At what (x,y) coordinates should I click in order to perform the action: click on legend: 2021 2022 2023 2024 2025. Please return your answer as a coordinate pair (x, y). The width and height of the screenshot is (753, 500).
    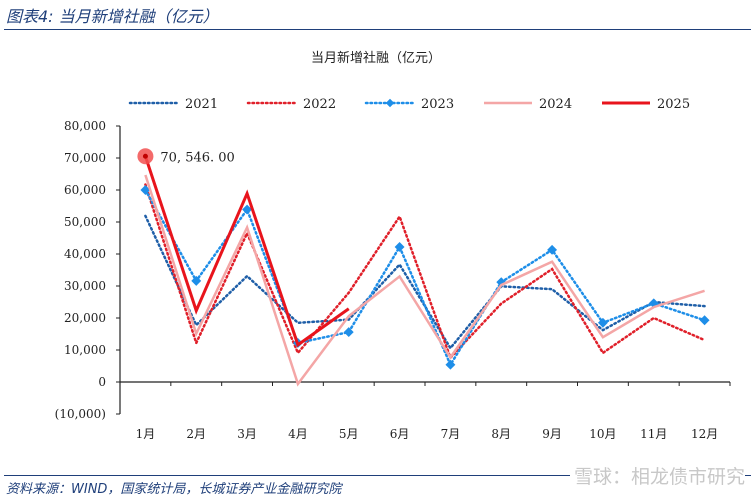
    Looking at the image, I should click on (409, 104).